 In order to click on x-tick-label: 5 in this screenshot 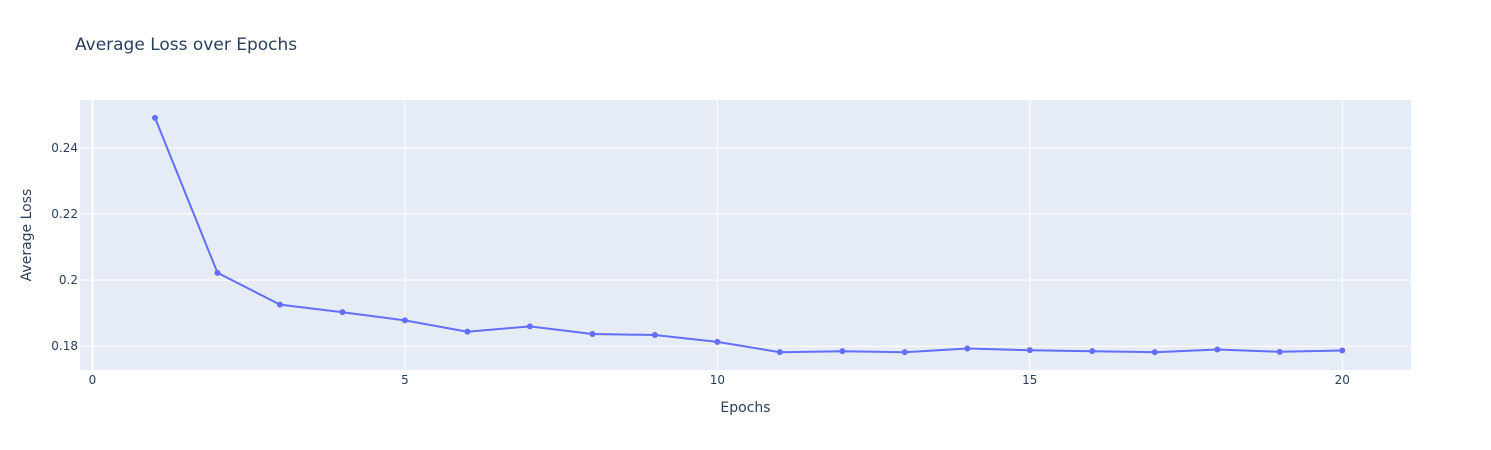, I will do `click(405, 380)`.